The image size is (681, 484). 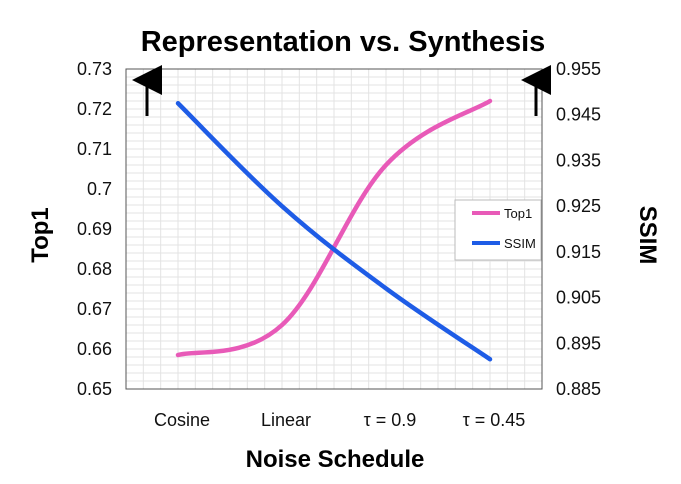 What do you see at coordinates (99, 189) in the screenshot?
I see `left-tick-label: 0.7` at bounding box center [99, 189].